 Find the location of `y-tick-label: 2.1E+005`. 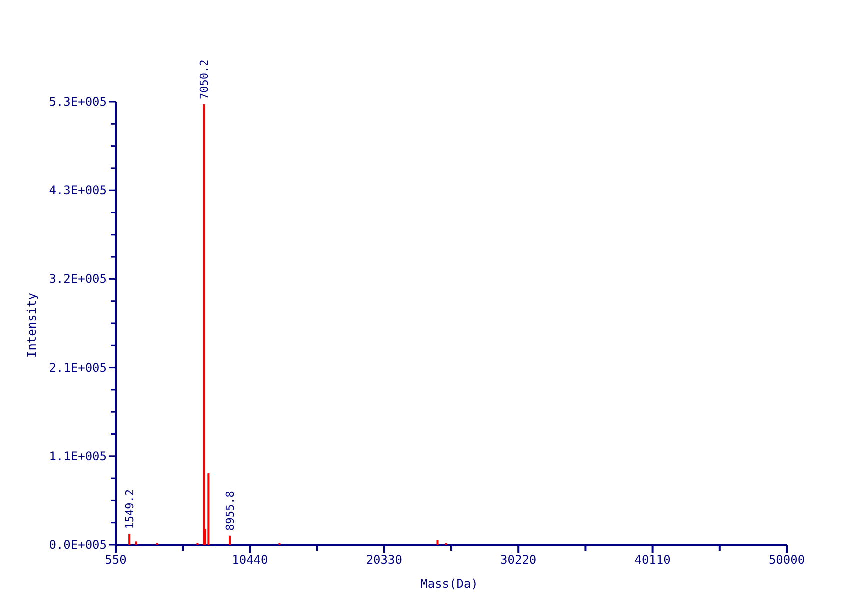

y-tick-label: 2.1E+005 is located at coordinates (78, 367).